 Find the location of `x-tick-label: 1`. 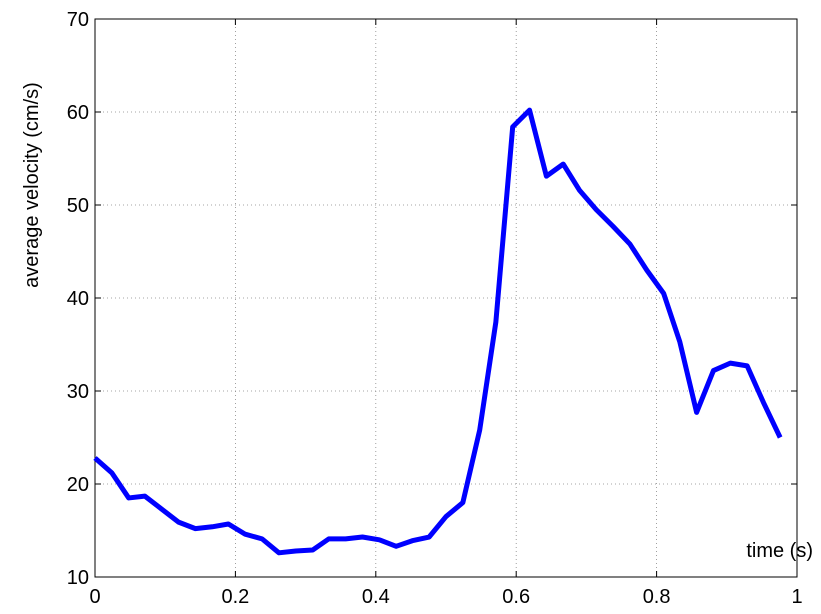

x-tick-label: 1 is located at coordinates (796, 597).